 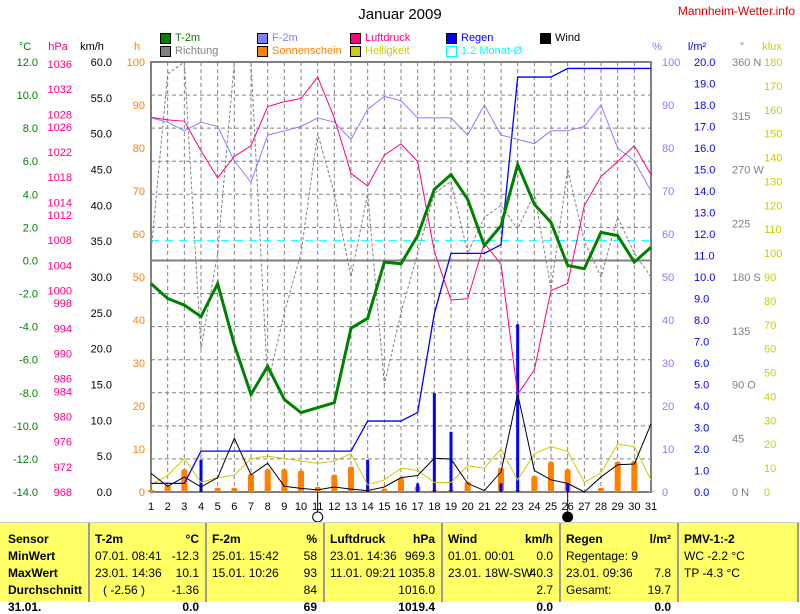 I want to click on sensor-row-label: MaxWert, so click(x=33, y=573).